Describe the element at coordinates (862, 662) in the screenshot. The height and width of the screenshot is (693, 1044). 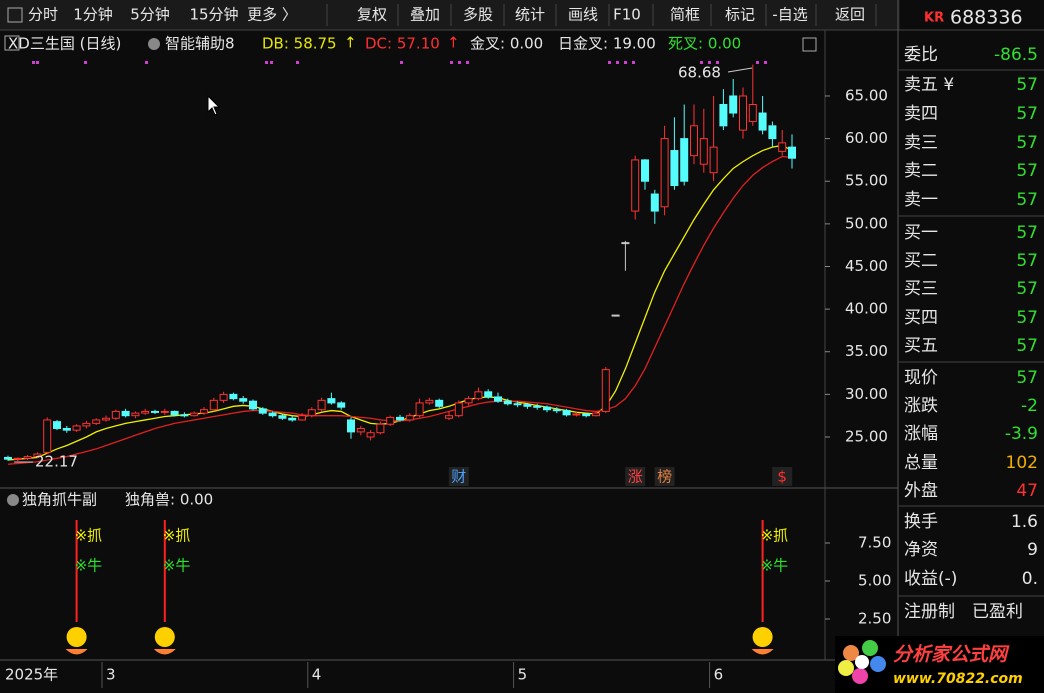
I see `flower-center` at that location.